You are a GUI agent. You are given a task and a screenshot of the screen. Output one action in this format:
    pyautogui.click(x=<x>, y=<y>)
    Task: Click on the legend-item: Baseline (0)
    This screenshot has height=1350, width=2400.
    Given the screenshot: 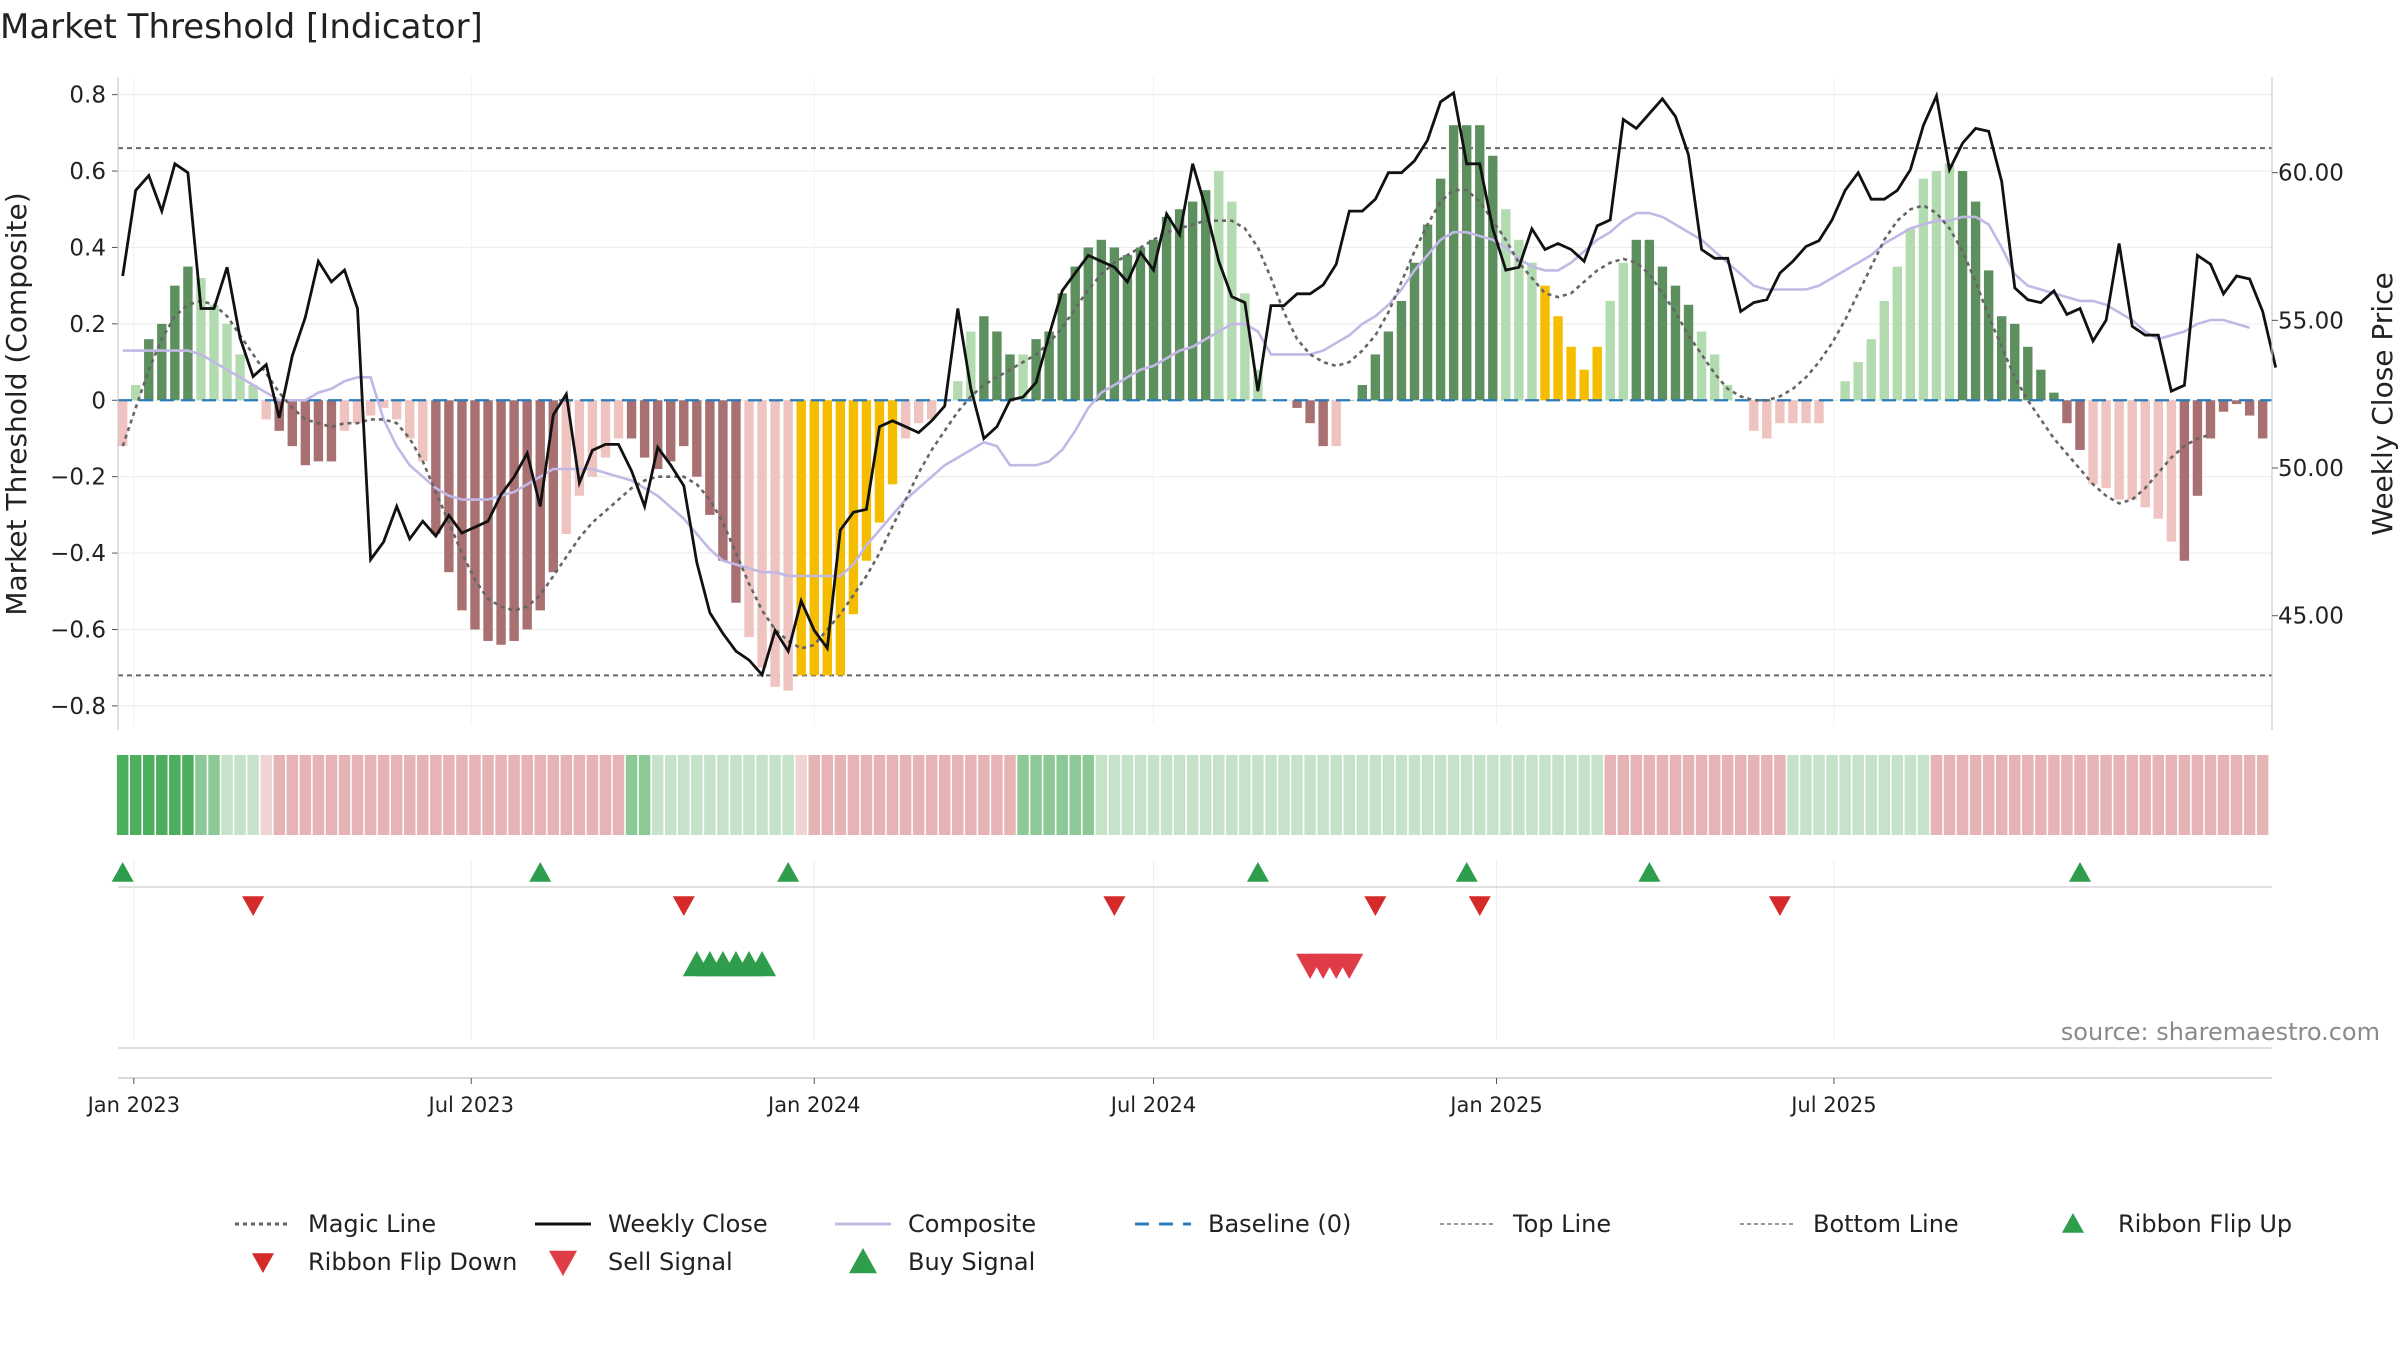 What is the action you would take?
    pyautogui.click(x=1243, y=1224)
    